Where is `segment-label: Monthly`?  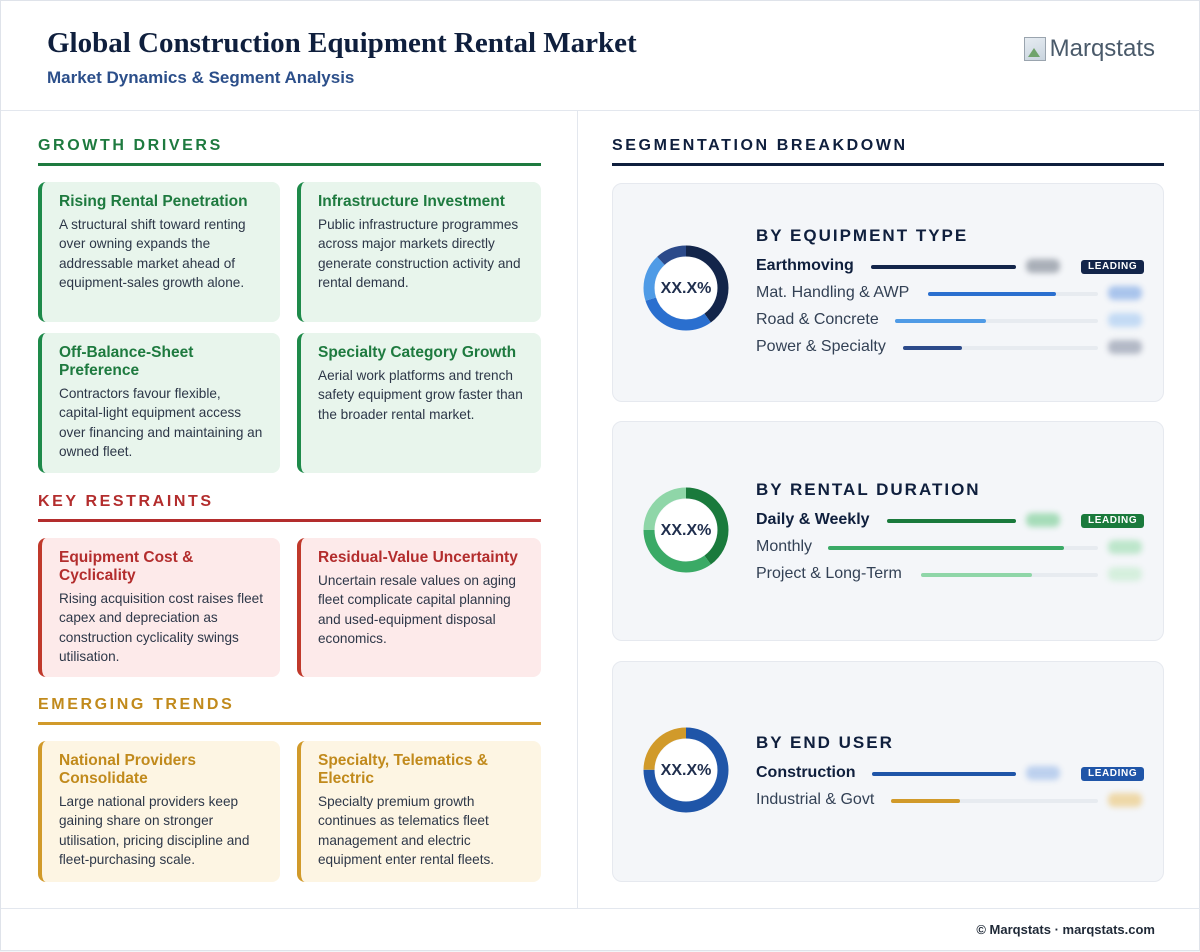 segment-label: Monthly is located at coordinates (784, 546).